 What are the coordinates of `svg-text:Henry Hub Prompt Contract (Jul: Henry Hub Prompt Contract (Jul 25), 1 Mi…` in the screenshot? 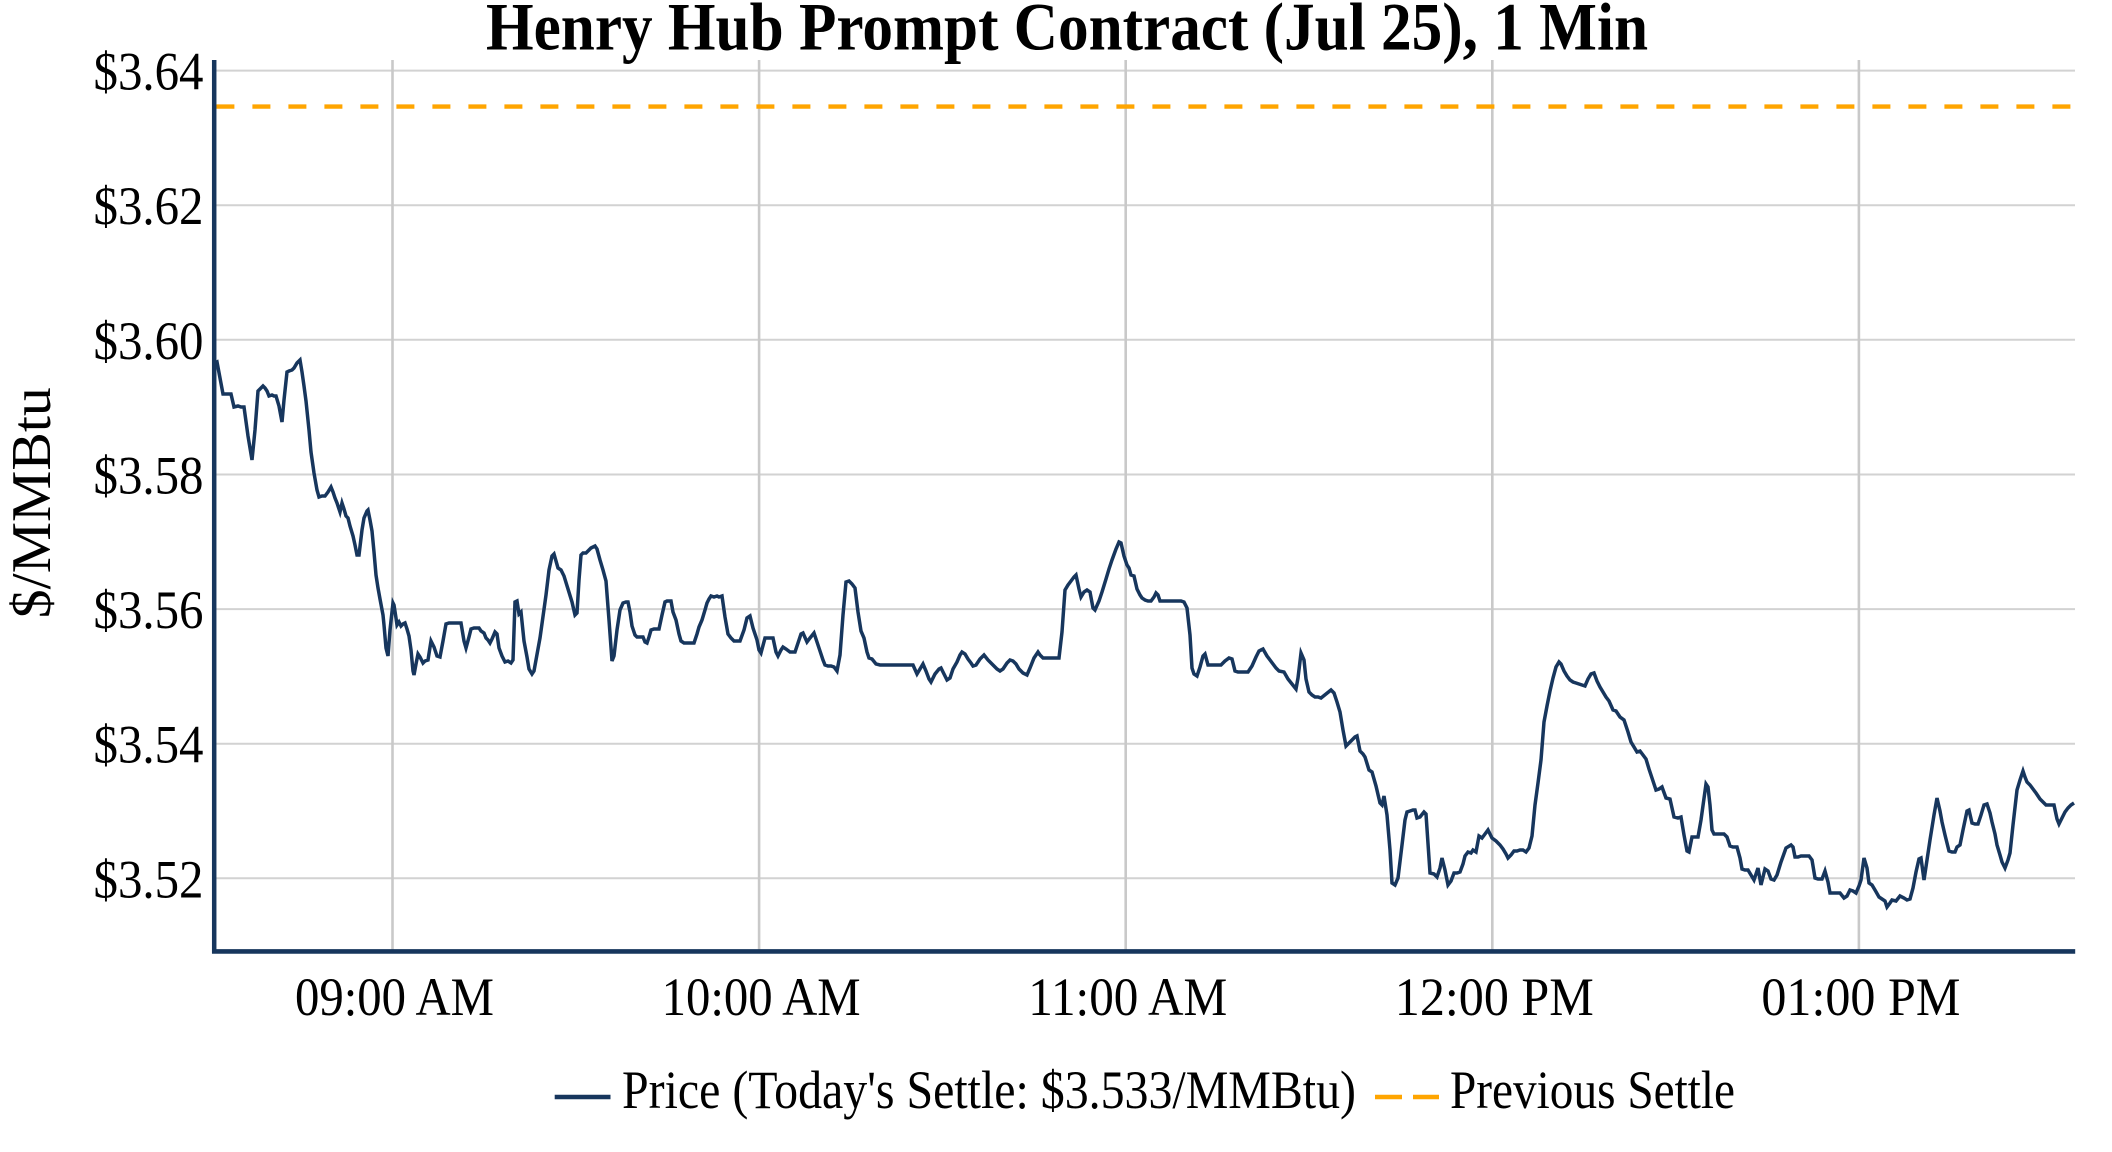 It's located at (1067, 32).